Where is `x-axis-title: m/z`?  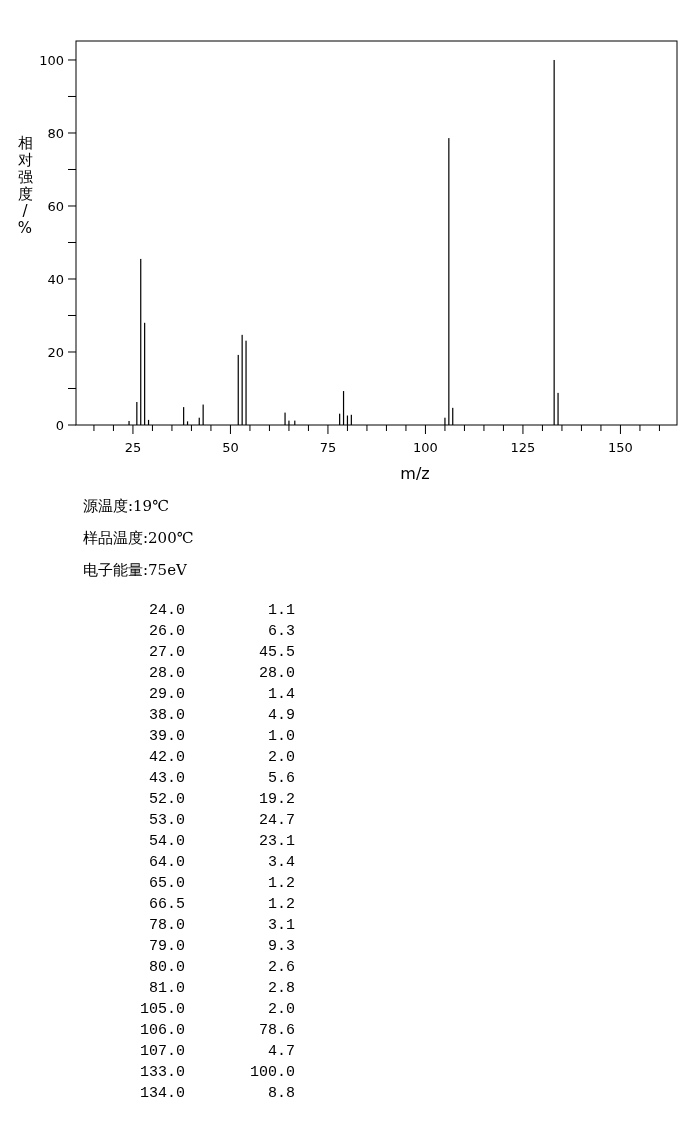 x-axis-title: m/z is located at coordinates (415, 473).